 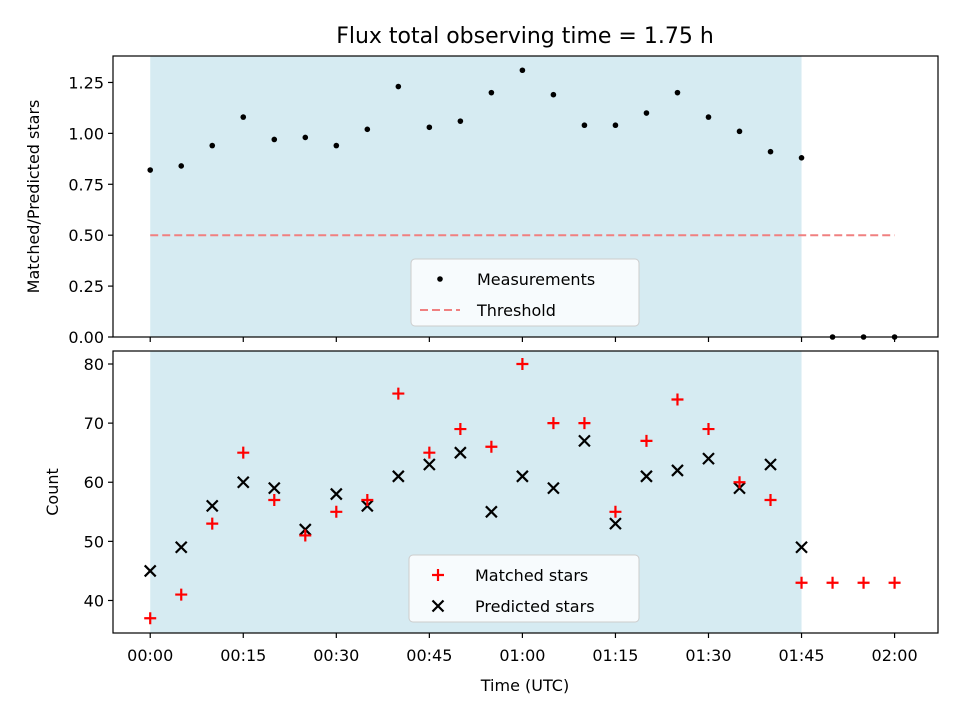 What do you see at coordinates (94, 364) in the screenshot?
I see `bottom-y-tick-label: 80` at bounding box center [94, 364].